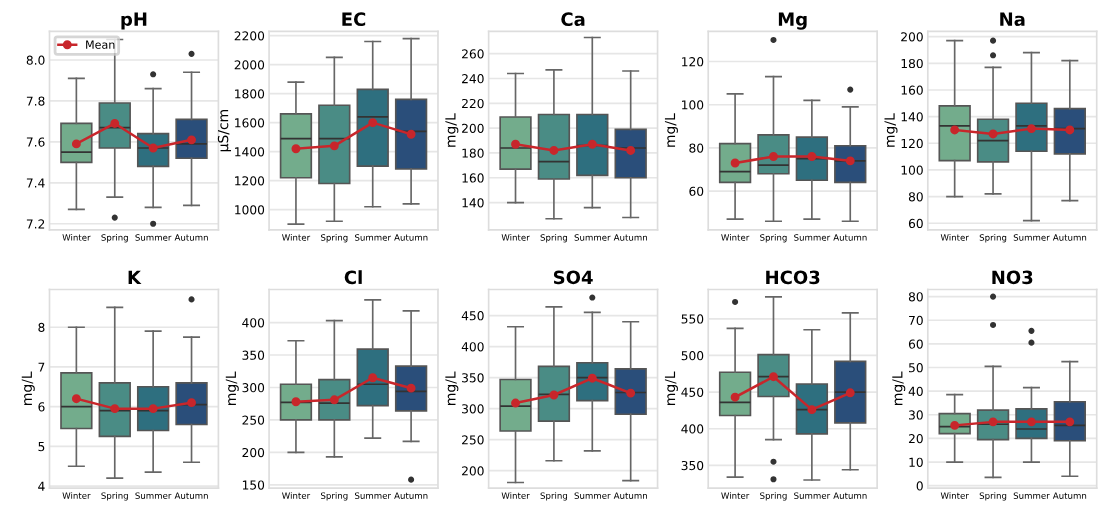 This screenshot has height=522, width=1100. What do you see at coordinates (354, 19) in the screenshot?
I see `chart-title: EC` at bounding box center [354, 19].